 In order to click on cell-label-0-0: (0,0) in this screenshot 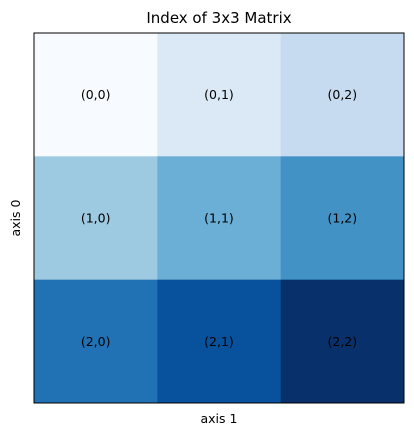, I will do `click(96, 94)`.